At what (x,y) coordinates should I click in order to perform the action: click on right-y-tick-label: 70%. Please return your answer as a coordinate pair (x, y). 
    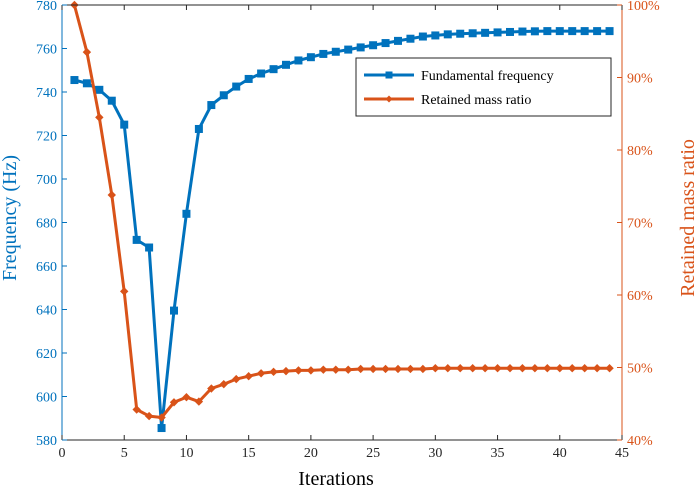
    Looking at the image, I should click on (640, 224).